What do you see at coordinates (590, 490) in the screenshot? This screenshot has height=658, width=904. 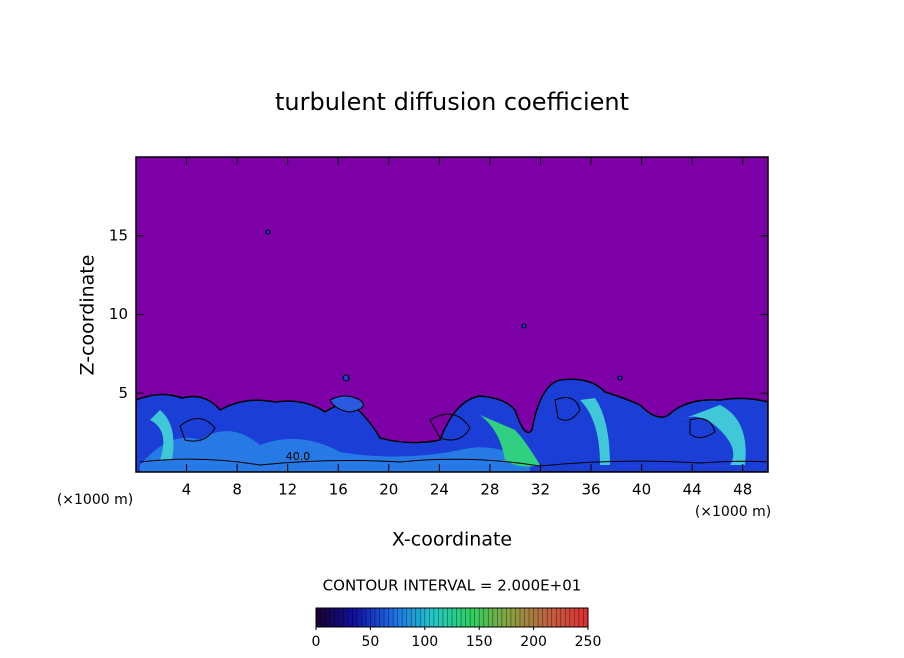 I see `x-tick-label: 36` at bounding box center [590, 490].